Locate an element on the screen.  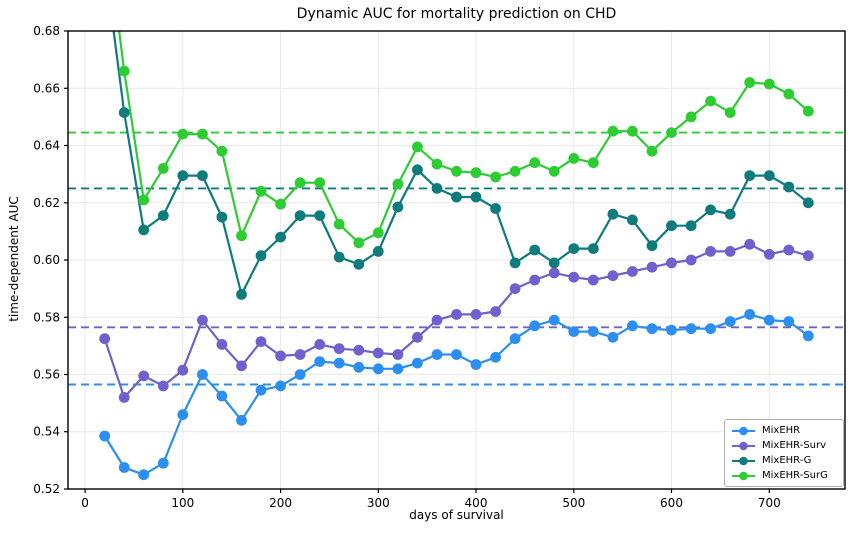
svg-text: 700 is located at coordinates (769, 503).